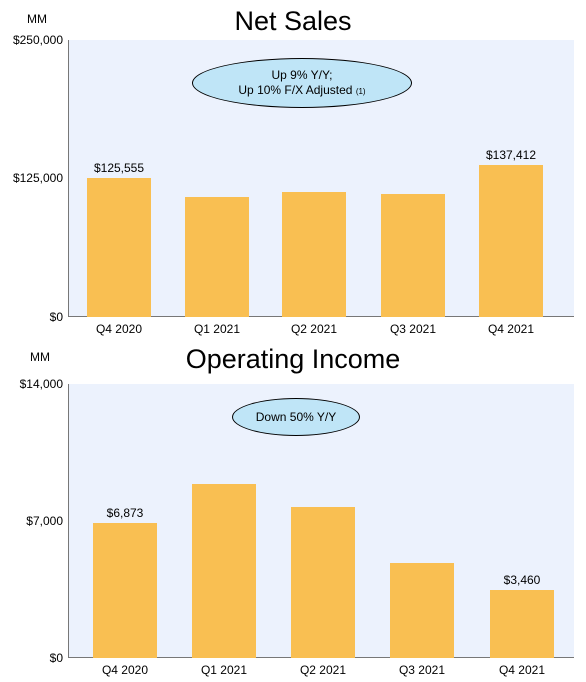 The width and height of the screenshot is (586, 682). I want to click on data-label: $6,873, so click(125, 513).